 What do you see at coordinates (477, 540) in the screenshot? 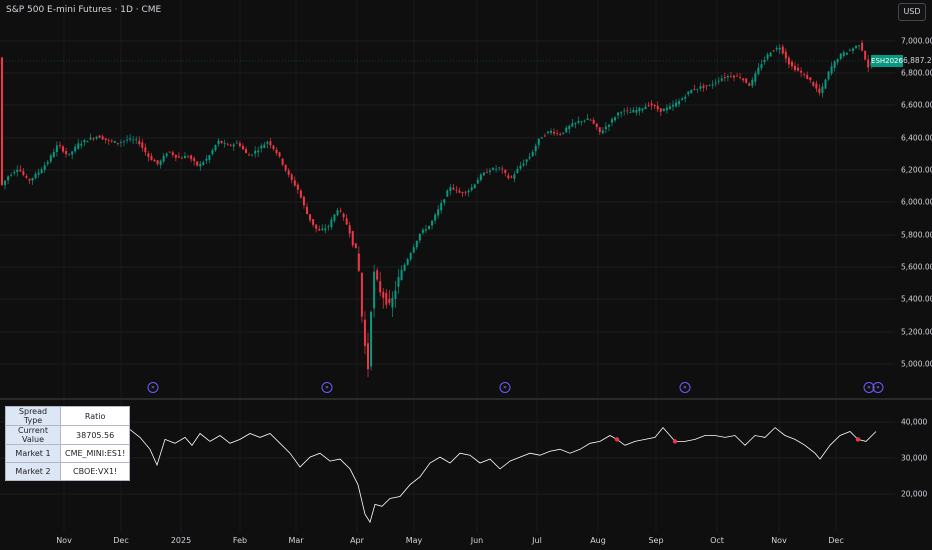
I see `x-tick-label: Jun` at bounding box center [477, 540].